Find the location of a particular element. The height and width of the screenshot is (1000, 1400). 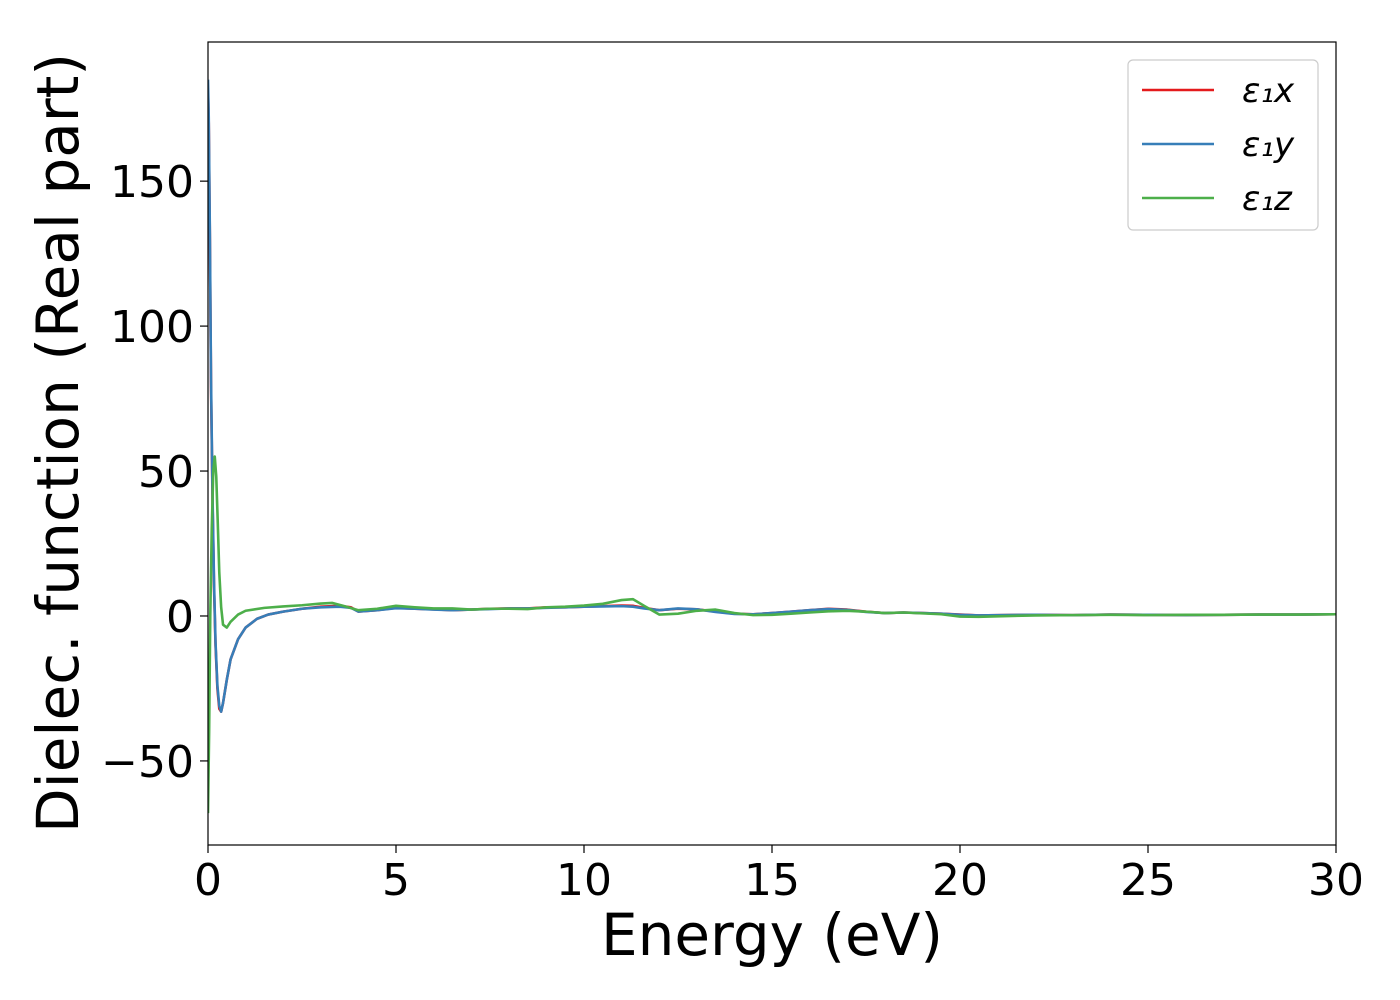

y-tick-label: 150 is located at coordinates (152, 182).